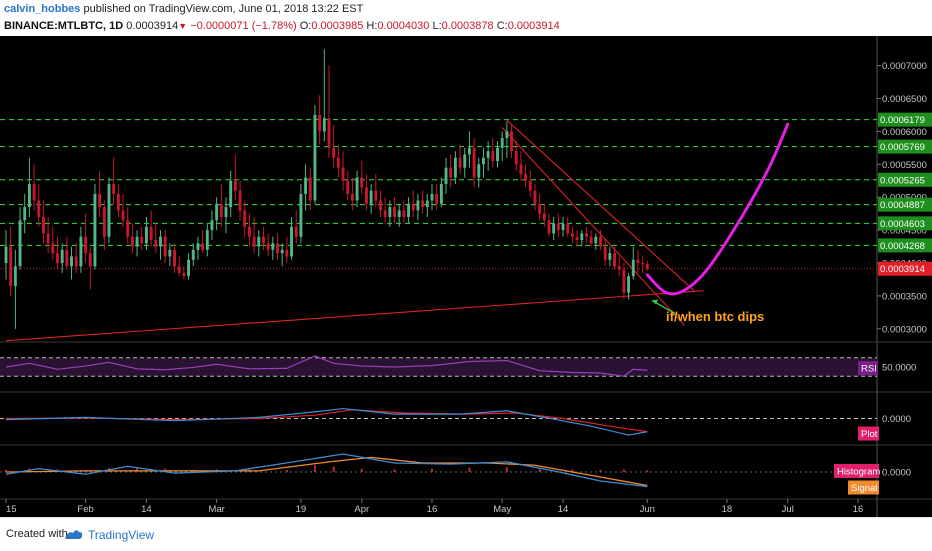 The width and height of the screenshot is (932, 551). I want to click on projection, so click(717, 209).